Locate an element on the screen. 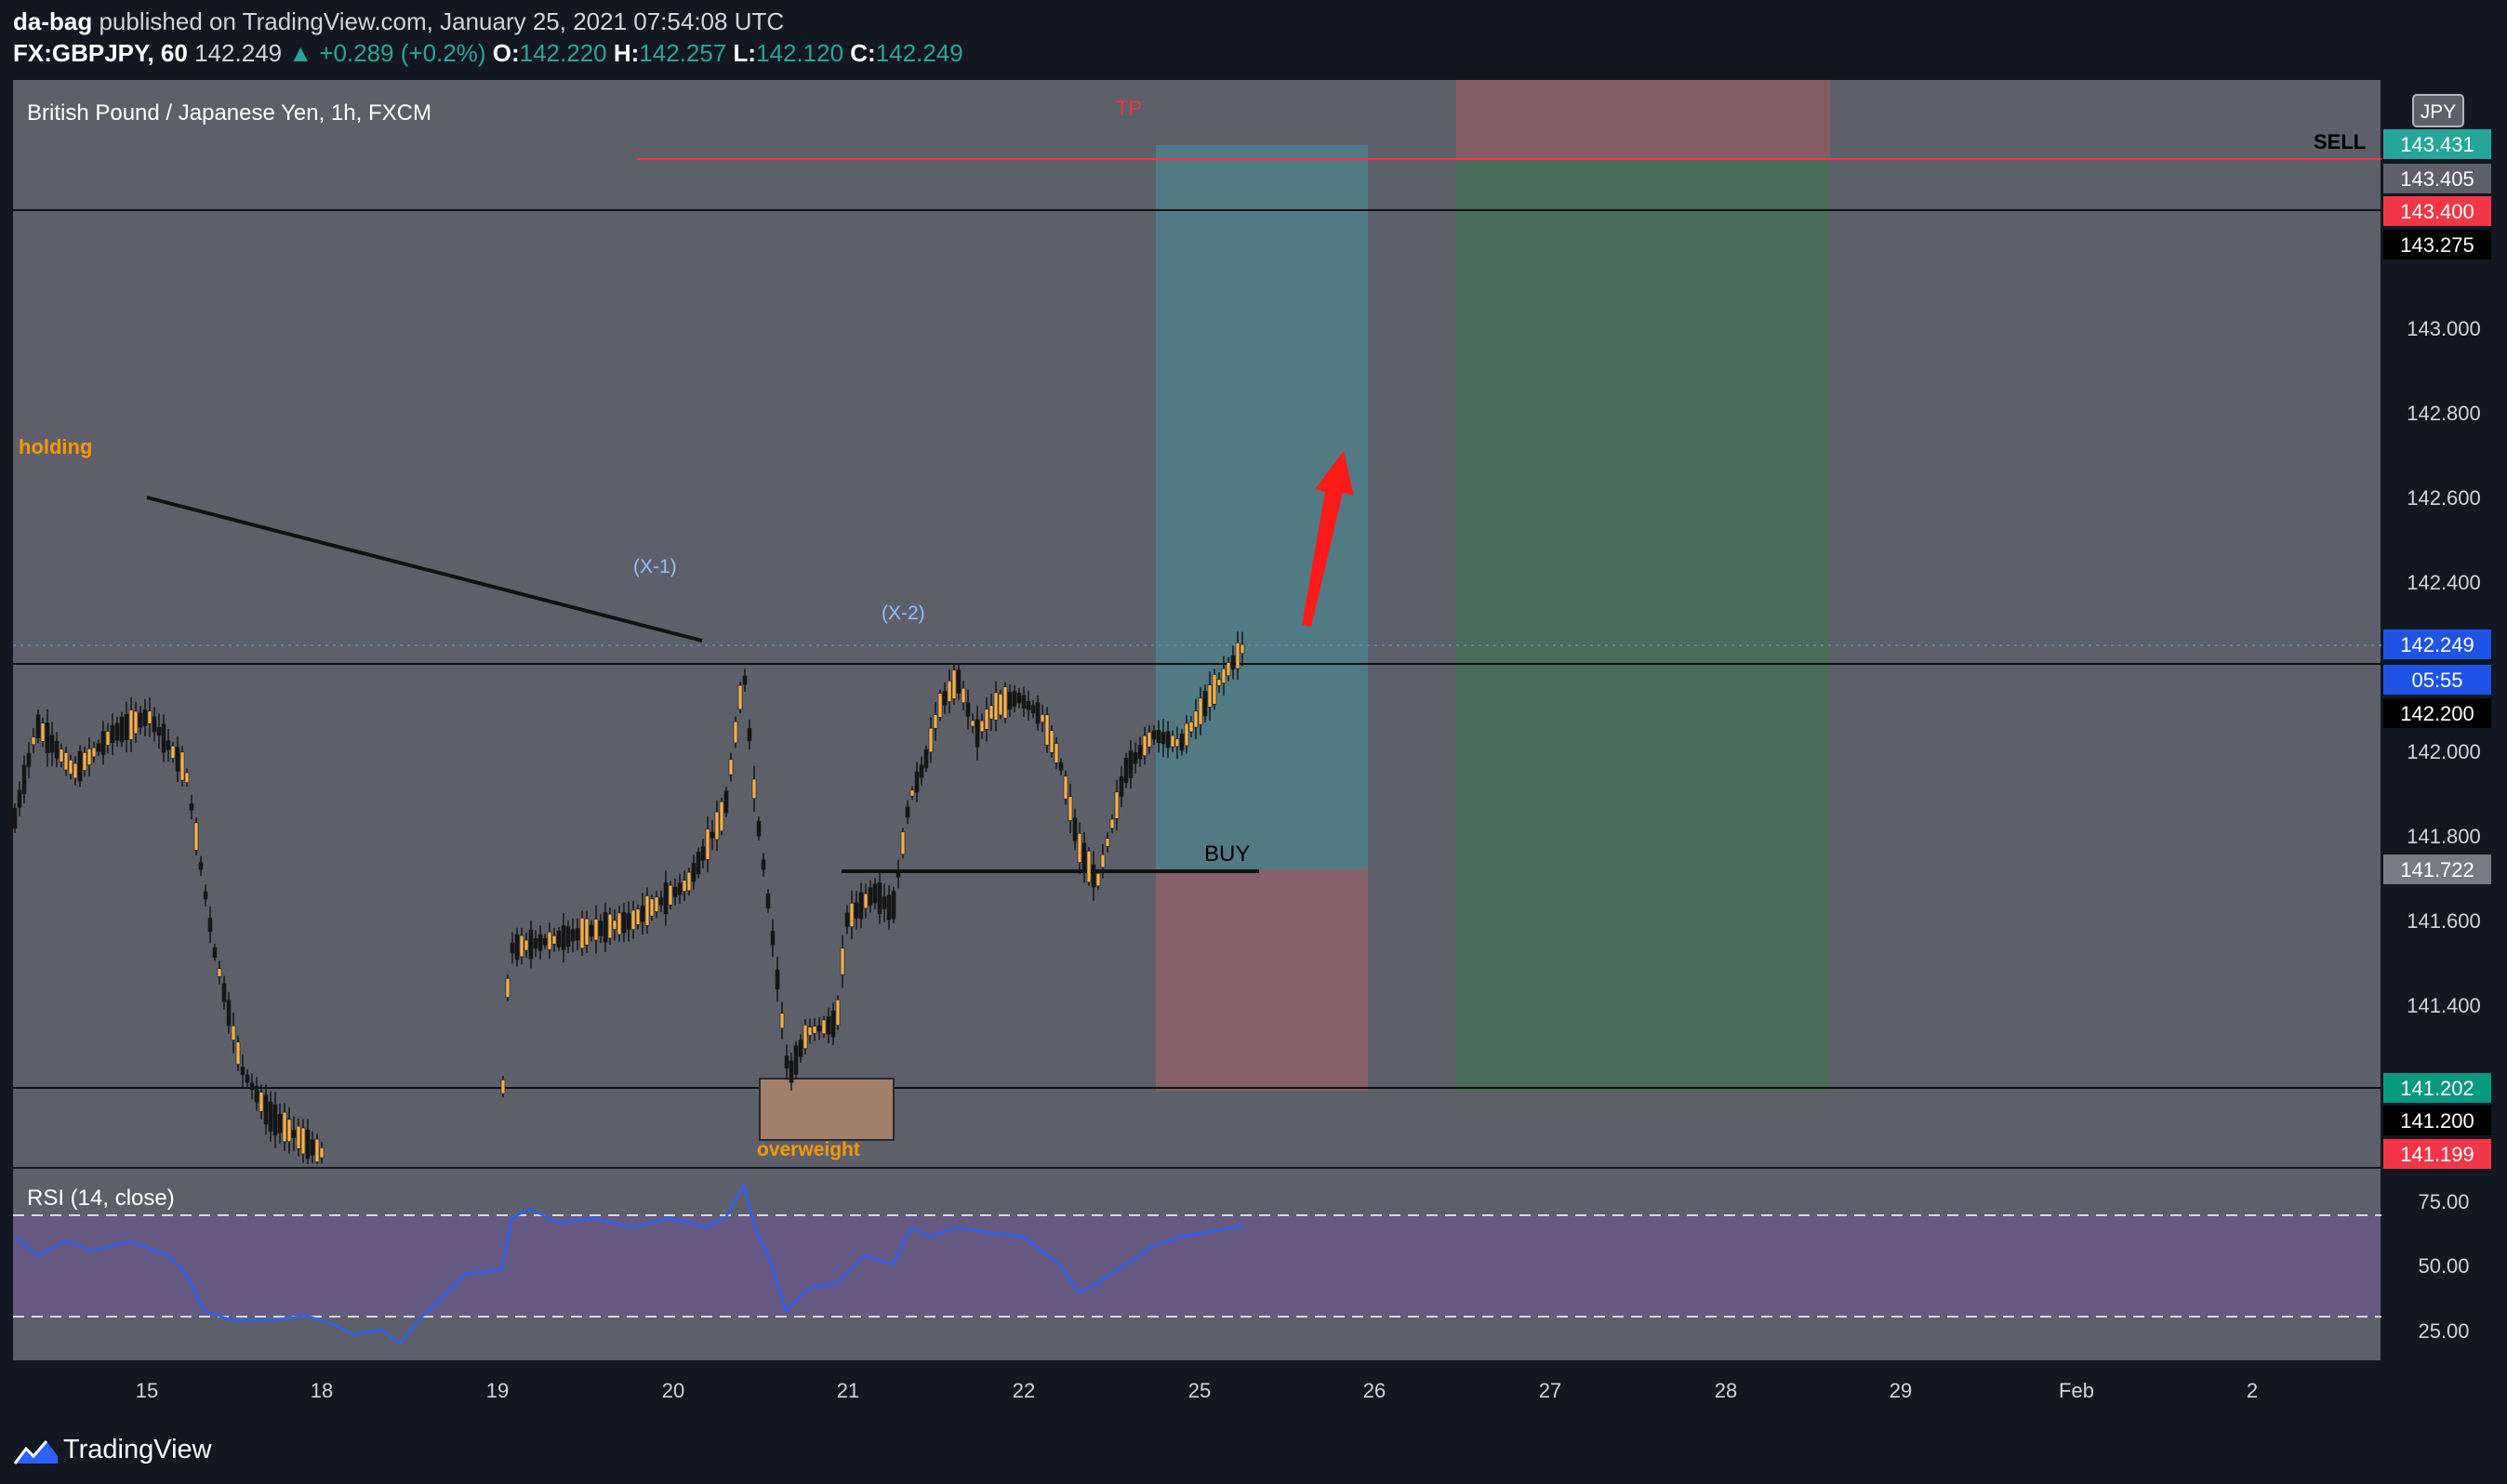 The image size is (2507, 1484). low-value: 142.120 is located at coordinates (800, 53).